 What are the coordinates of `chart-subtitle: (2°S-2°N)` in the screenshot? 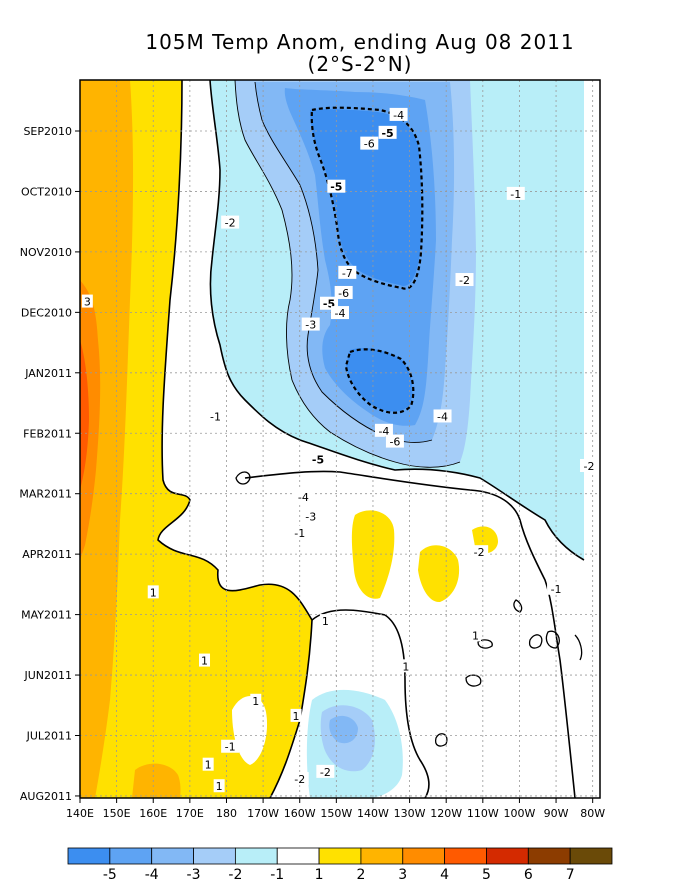 It's located at (360, 64).